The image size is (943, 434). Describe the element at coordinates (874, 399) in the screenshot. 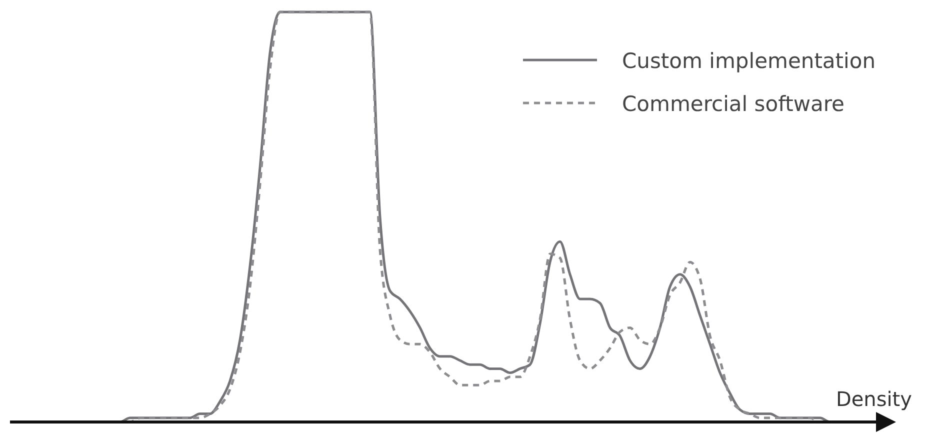

I see `x-axis-title: Density` at that location.